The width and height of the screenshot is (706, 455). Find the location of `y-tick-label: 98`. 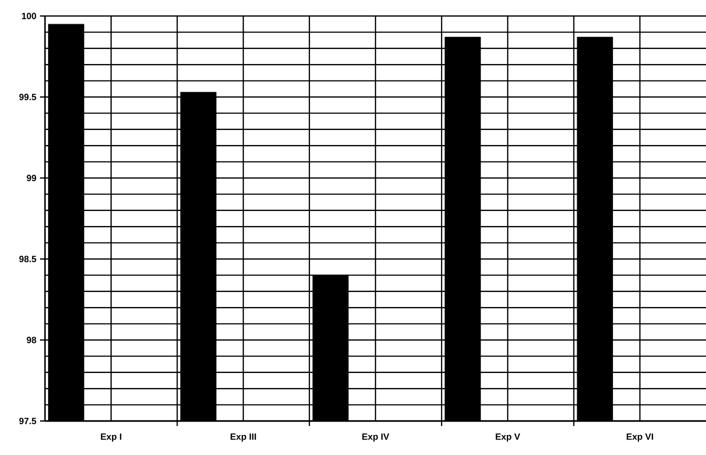

y-tick-label: 98 is located at coordinates (31, 340).